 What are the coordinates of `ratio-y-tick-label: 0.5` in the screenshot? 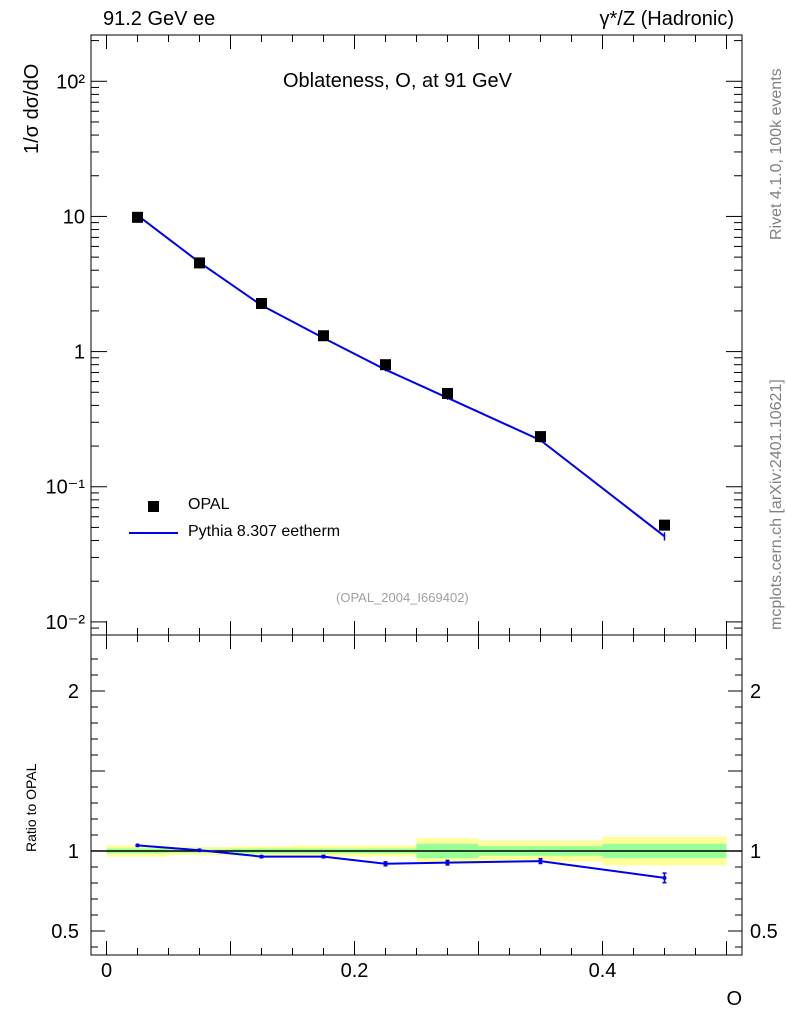 It's located at (65, 932).